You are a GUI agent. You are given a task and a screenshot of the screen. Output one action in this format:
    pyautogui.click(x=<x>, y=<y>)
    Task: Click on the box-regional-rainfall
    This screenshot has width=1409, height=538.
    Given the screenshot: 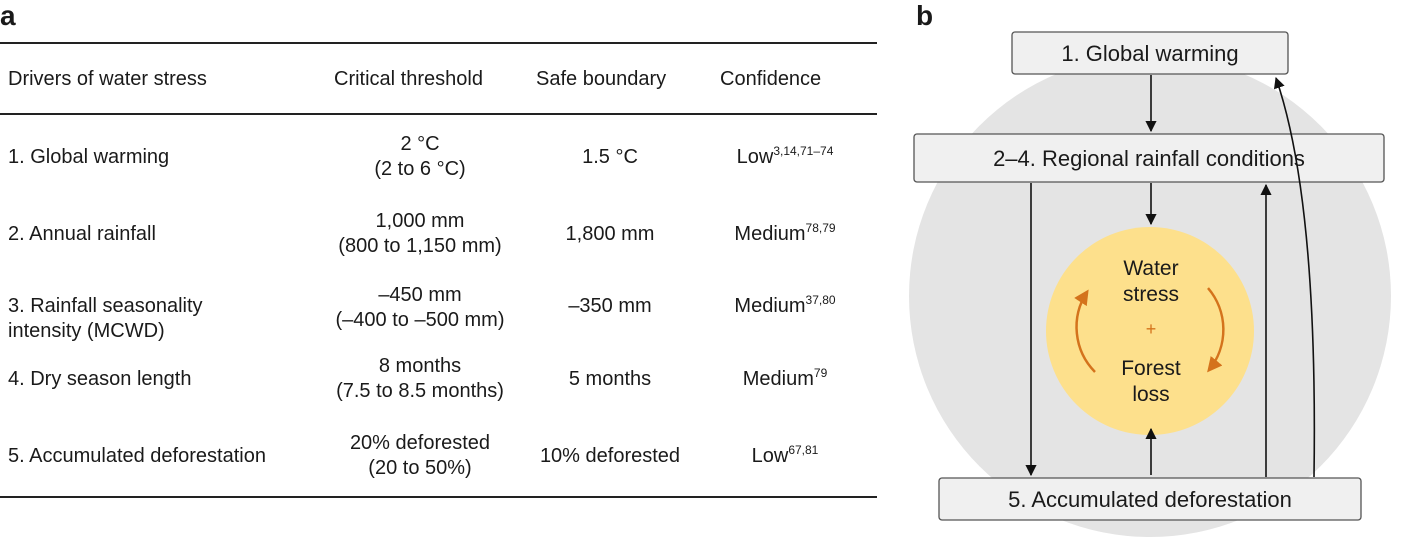 What is the action you would take?
    pyautogui.click(x=1149, y=158)
    